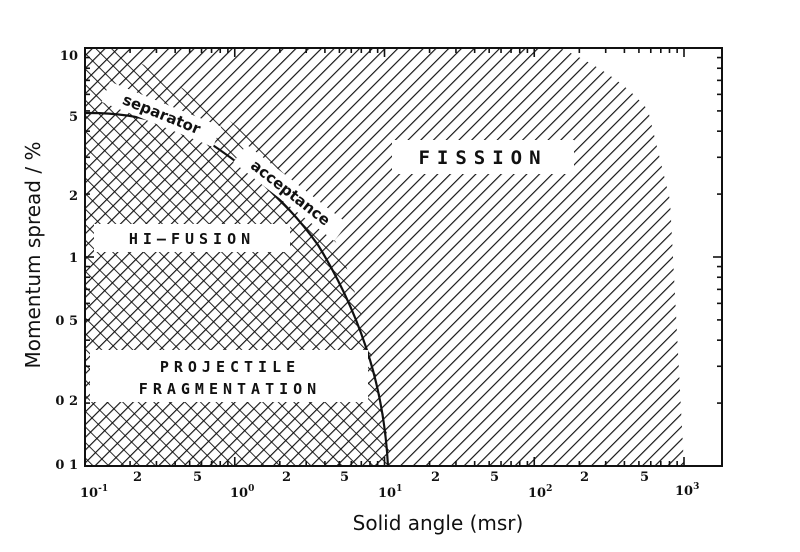 This screenshot has height=552, width=800. I want to click on x-tick-label-1: 10⁻¹, so click(94, 492).